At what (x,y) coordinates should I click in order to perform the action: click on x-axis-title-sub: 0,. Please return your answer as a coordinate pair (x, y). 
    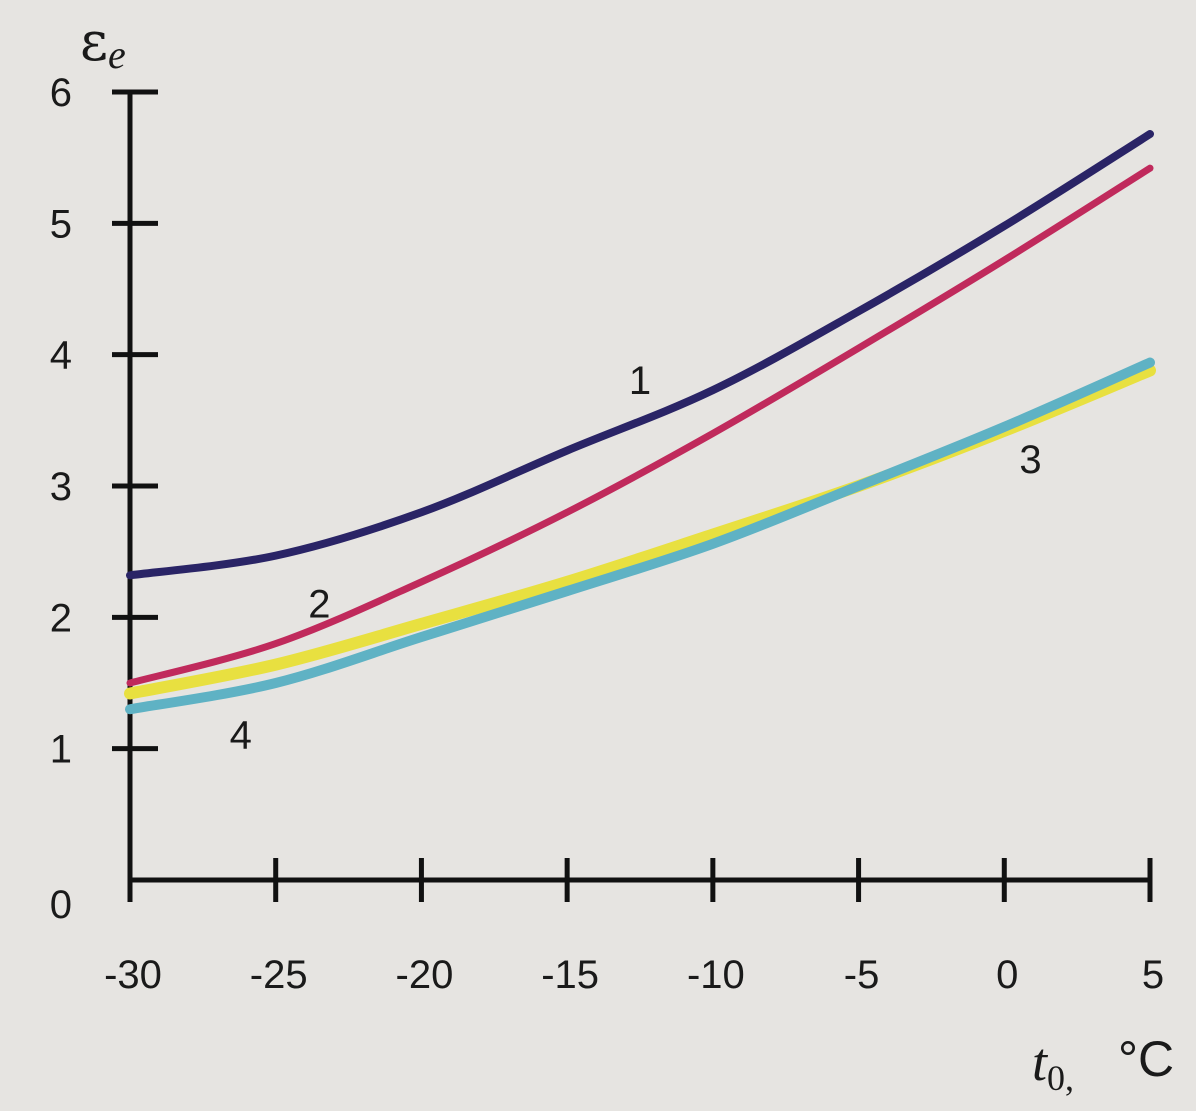
    Looking at the image, I should click on (1060, 1078).